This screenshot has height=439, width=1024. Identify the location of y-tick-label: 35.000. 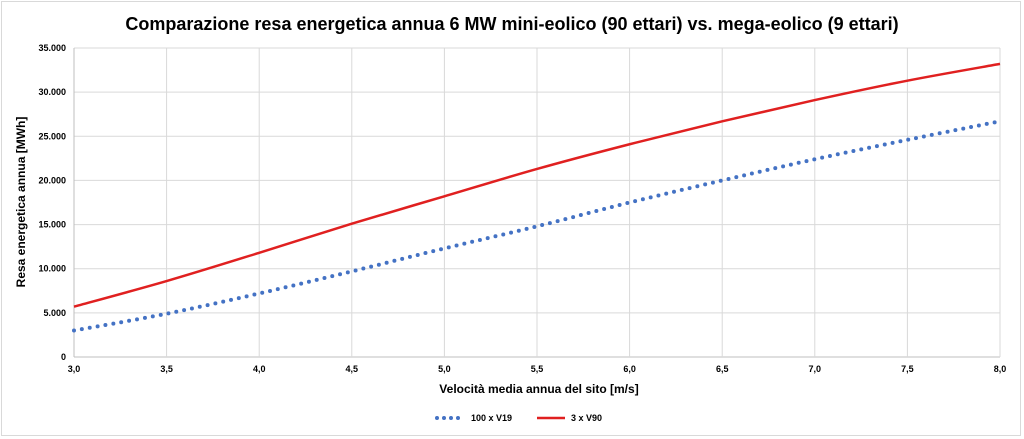
(52, 48).